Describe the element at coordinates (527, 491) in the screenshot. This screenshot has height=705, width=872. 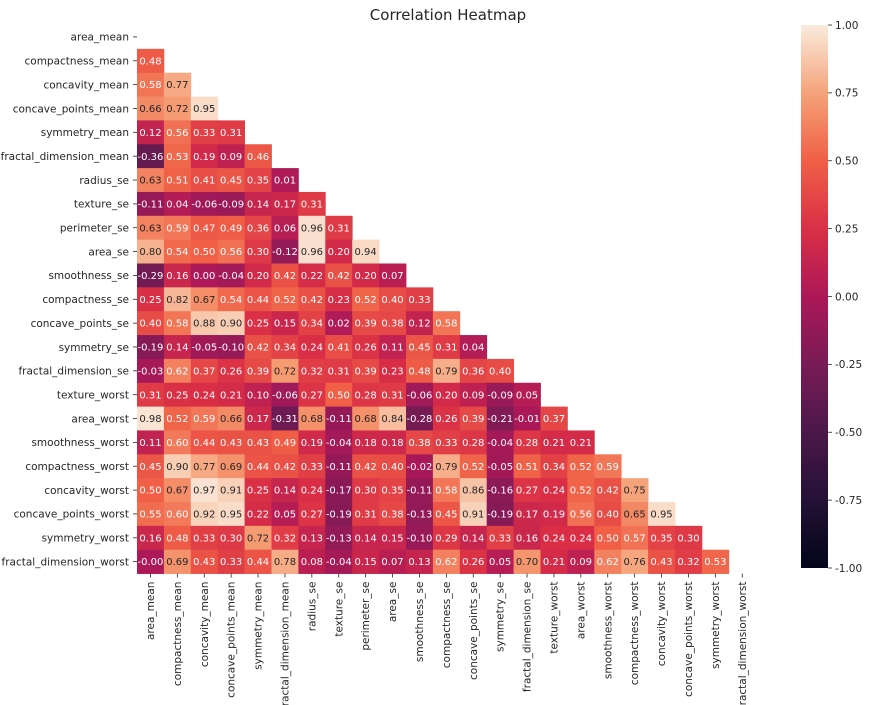
I see `cell-value-label: 0.27` at that location.